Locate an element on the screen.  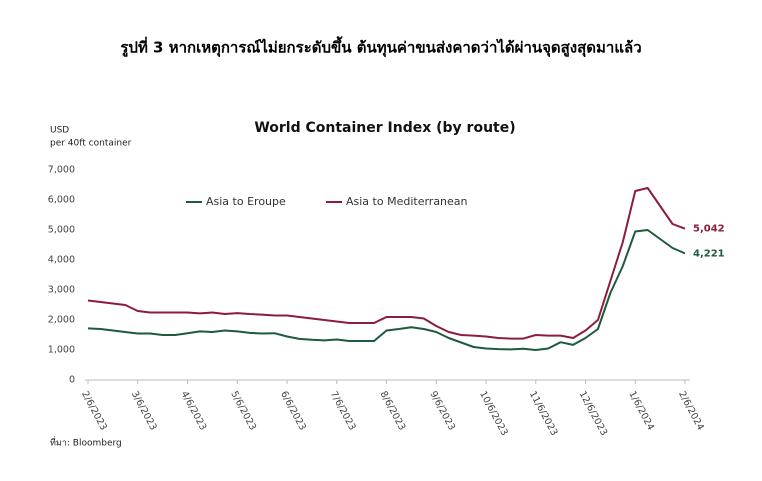
y-tick-label: 7,000 is located at coordinates (61, 170).